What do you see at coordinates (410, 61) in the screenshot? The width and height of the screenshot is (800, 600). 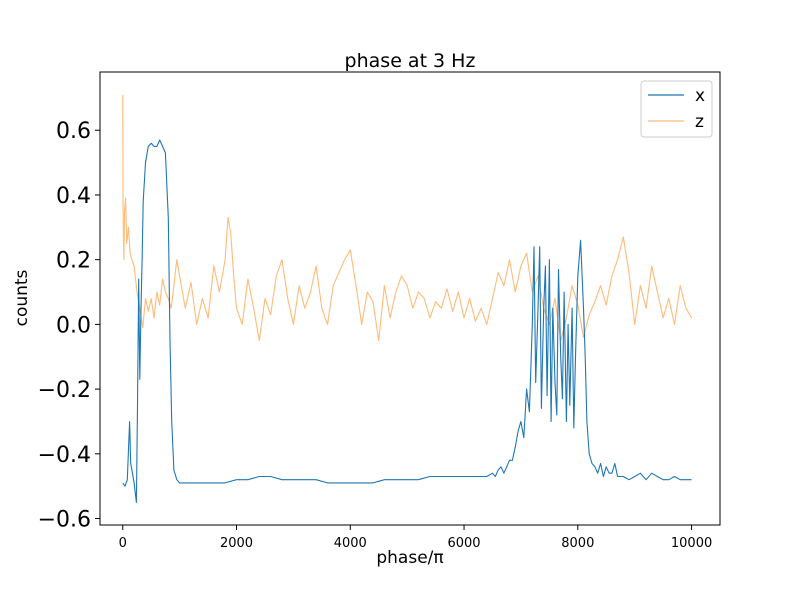 I see `chart-title: phase at 3 Hz` at bounding box center [410, 61].